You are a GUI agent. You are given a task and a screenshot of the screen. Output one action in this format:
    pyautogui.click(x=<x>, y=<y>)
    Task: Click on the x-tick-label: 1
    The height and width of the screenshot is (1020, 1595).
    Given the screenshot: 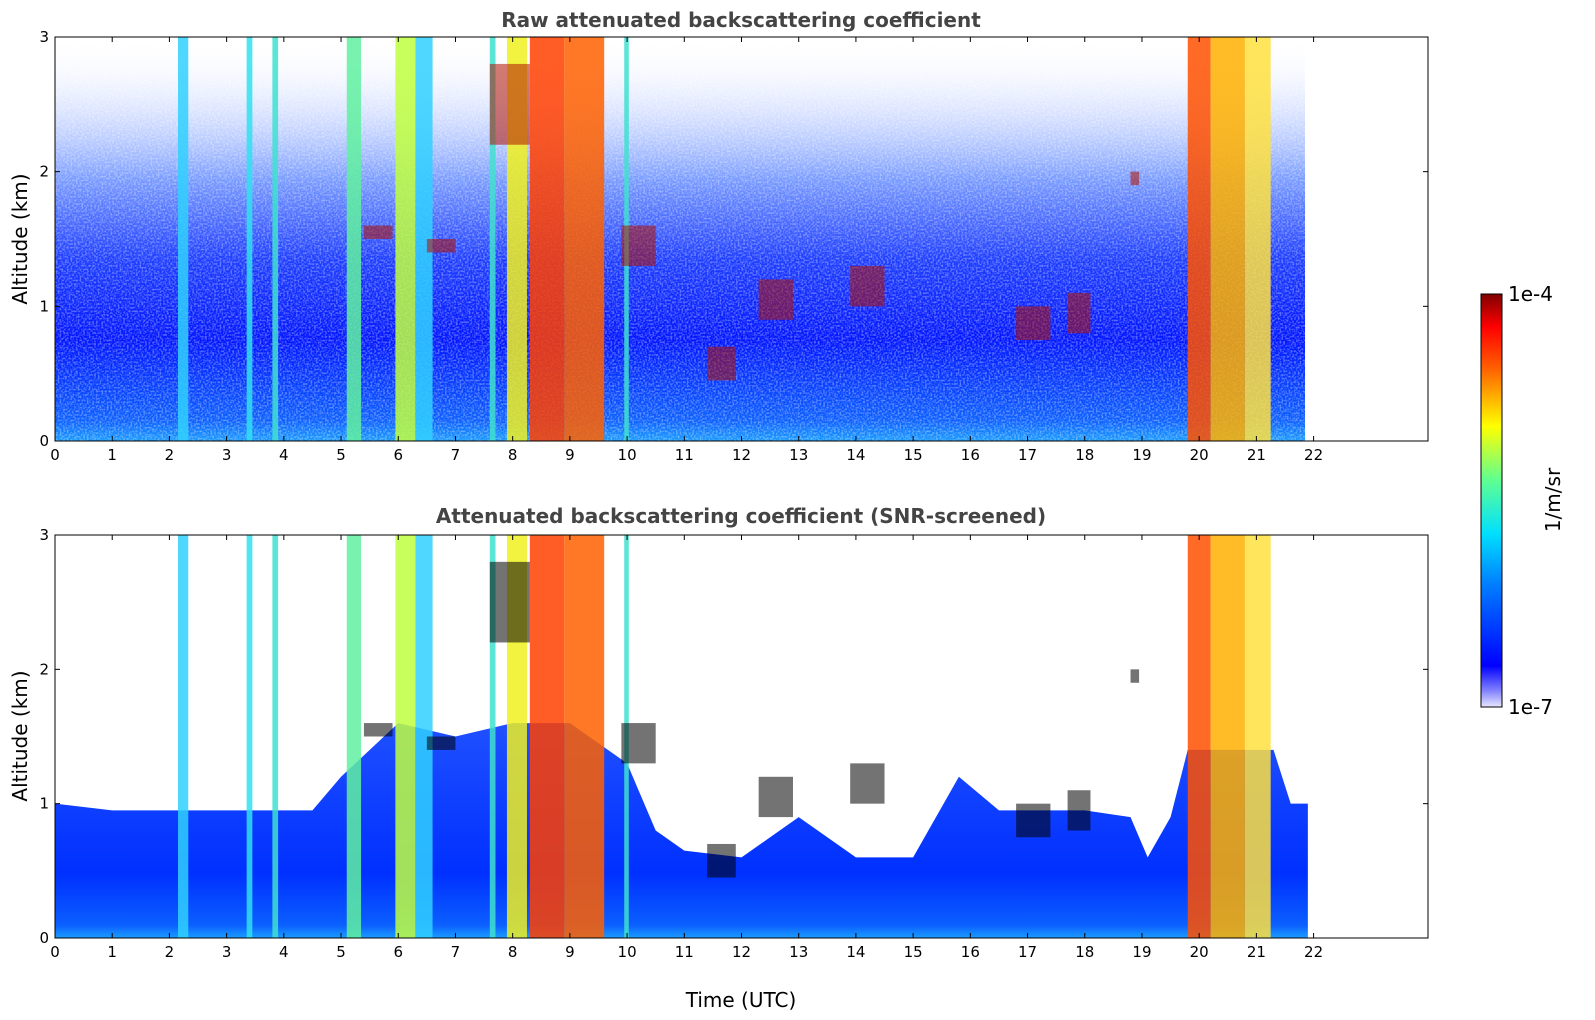 What is the action you would take?
    pyautogui.click(x=112, y=952)
    